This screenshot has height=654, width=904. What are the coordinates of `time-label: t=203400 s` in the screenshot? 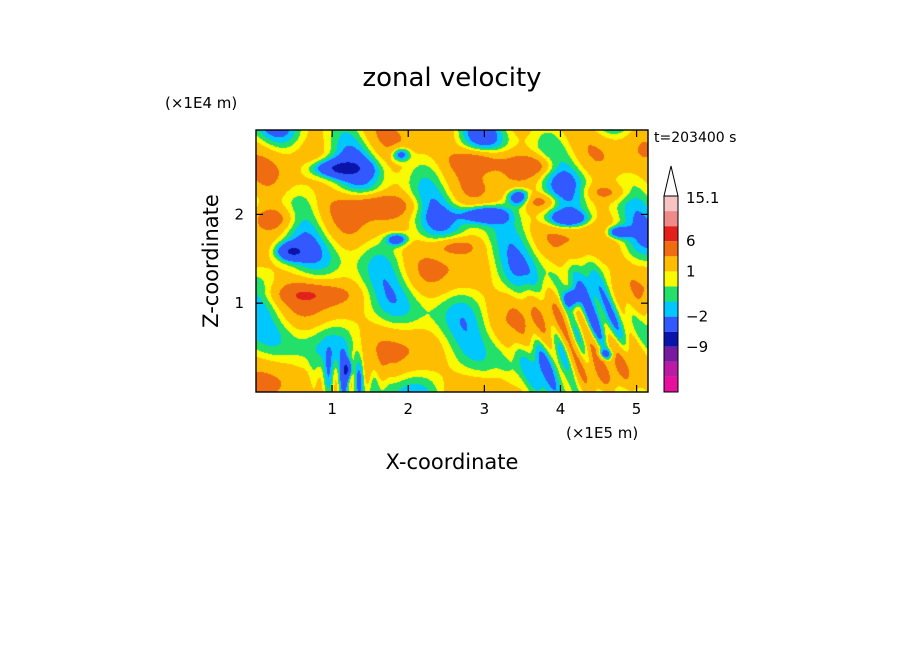 It's located at (695, 138).